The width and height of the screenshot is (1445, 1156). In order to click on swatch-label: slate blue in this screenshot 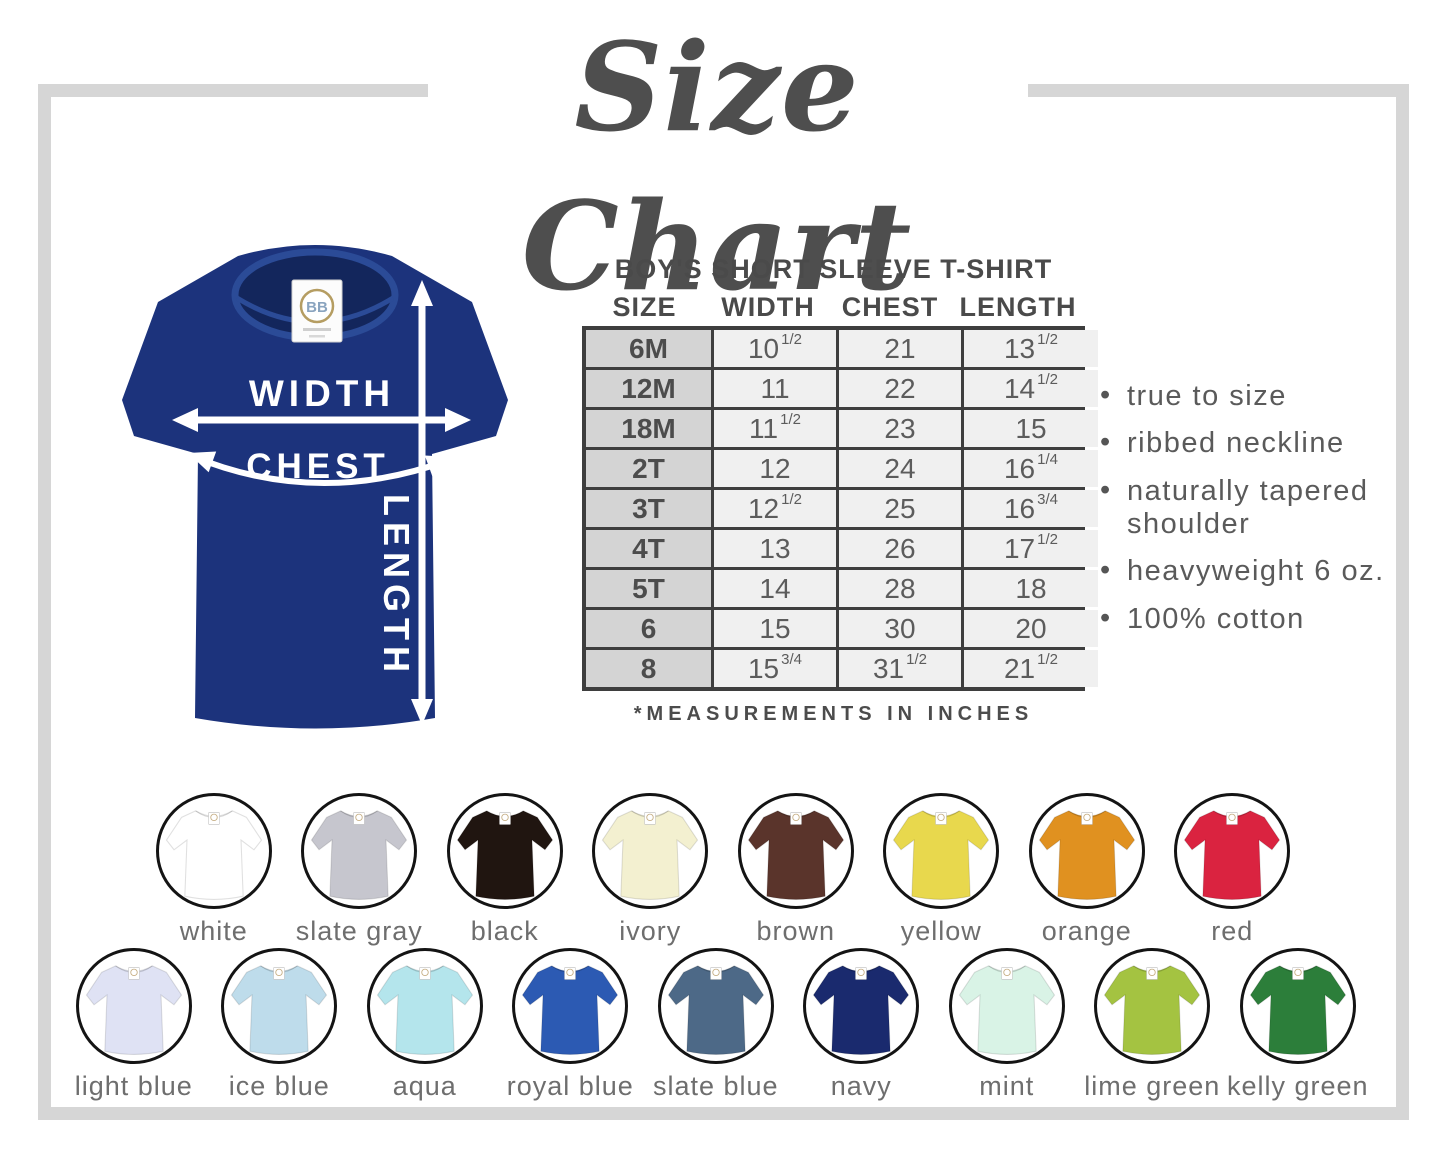, I will do `click(715, 1086)`.